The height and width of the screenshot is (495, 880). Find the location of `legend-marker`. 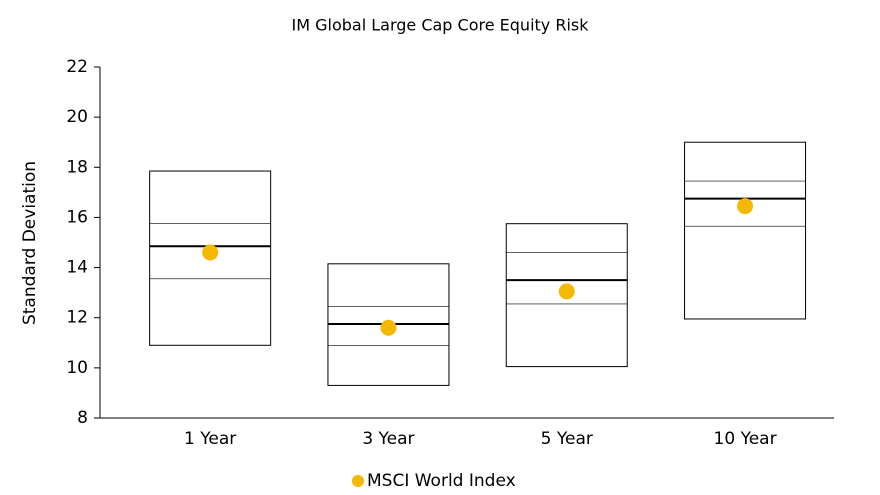

legend-marker is located at coordinates (358, 481).